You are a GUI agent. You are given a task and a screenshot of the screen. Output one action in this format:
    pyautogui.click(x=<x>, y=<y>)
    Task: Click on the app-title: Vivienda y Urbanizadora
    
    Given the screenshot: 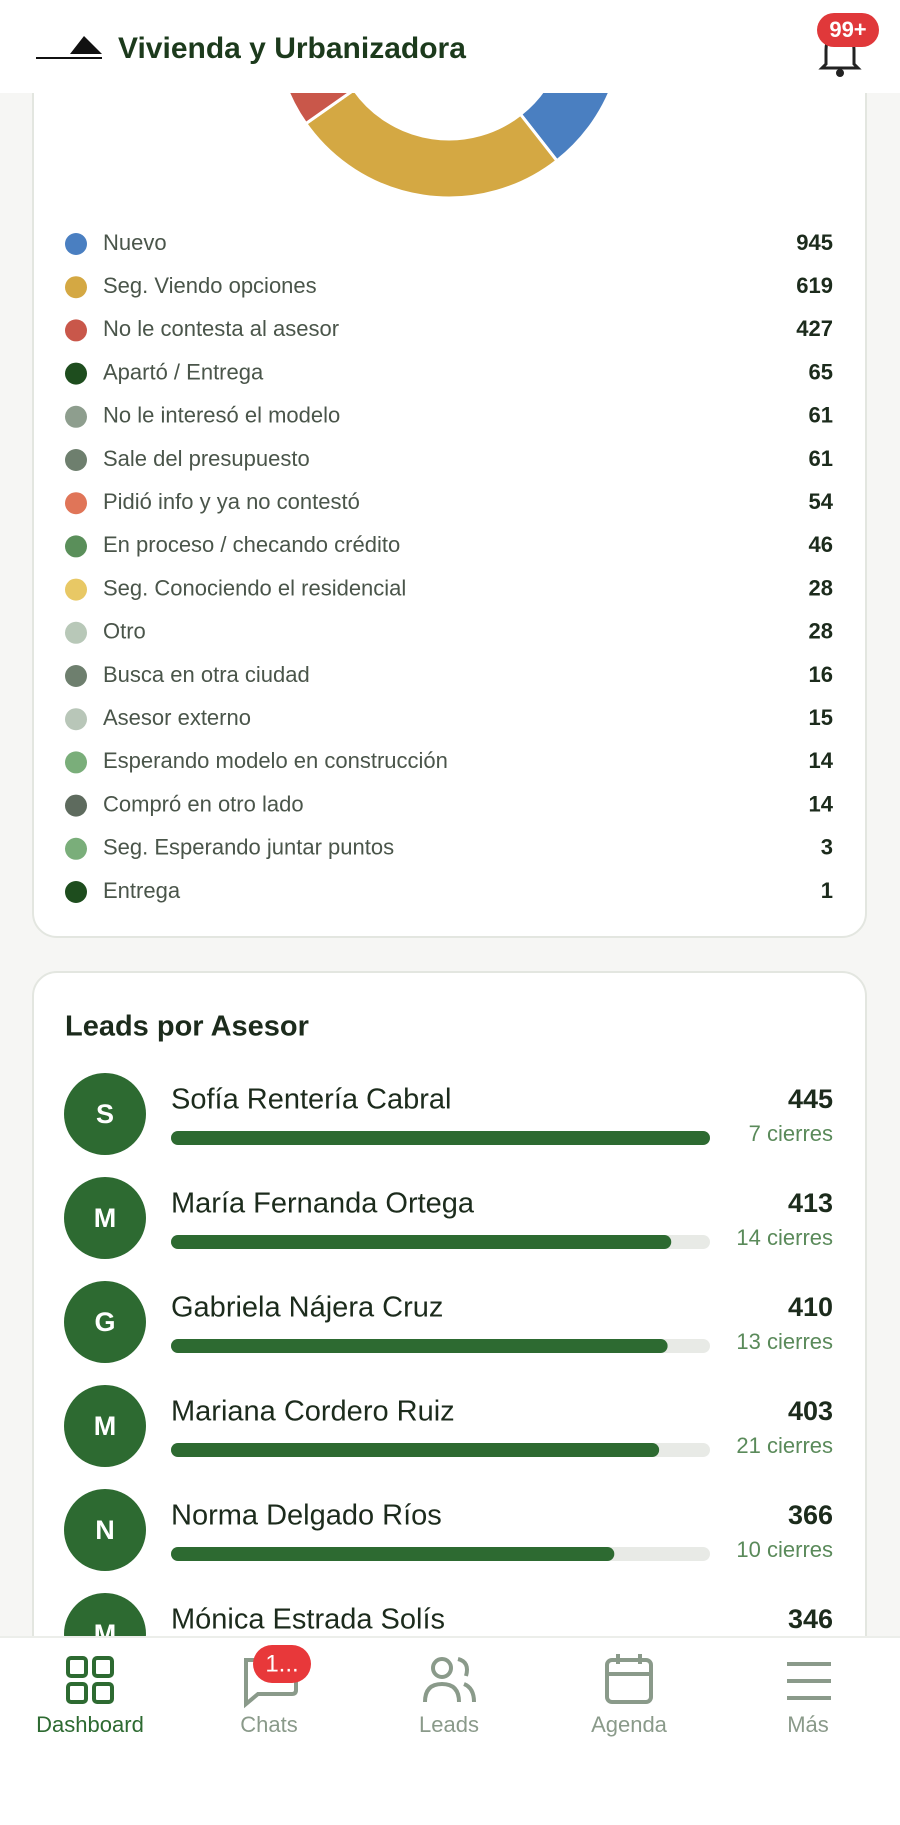 What is the action you would take?
    pyautogui.click(x=292, y=48)
    